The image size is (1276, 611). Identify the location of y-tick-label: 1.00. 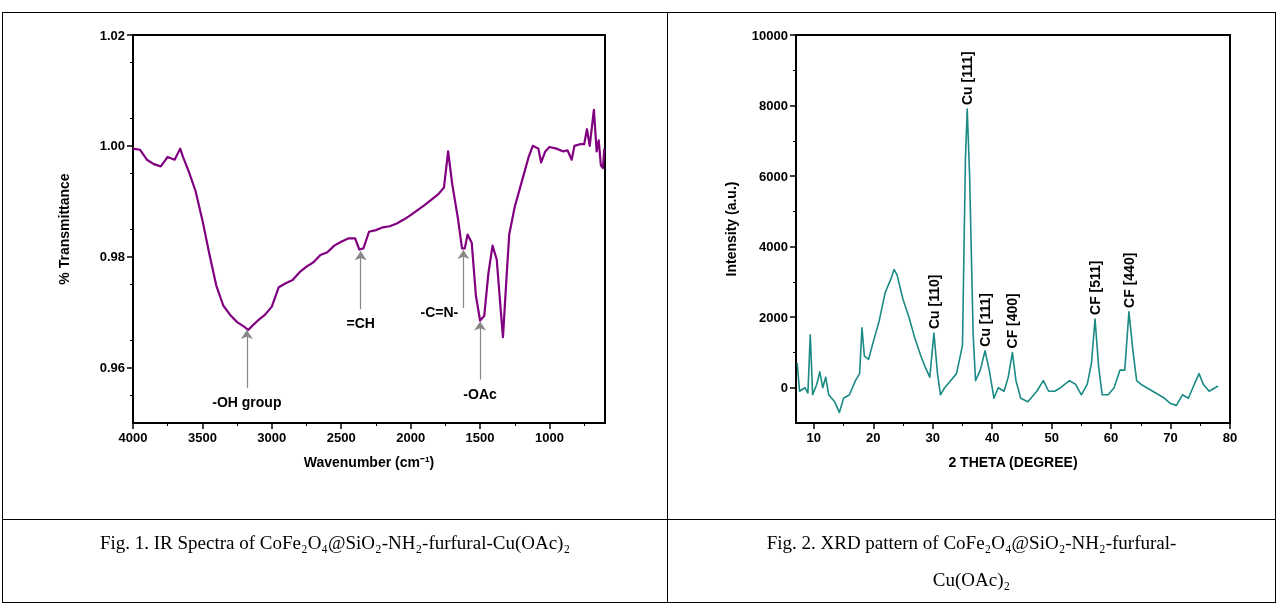
(112, 146).